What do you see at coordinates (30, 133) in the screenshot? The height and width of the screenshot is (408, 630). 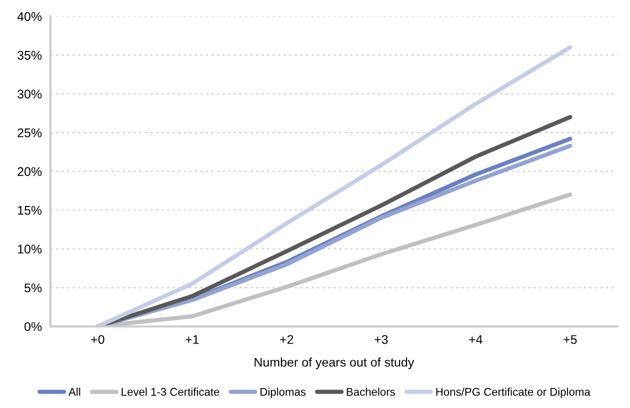 I see `y-tick-label: 25%` at bounding box center [30, 133].